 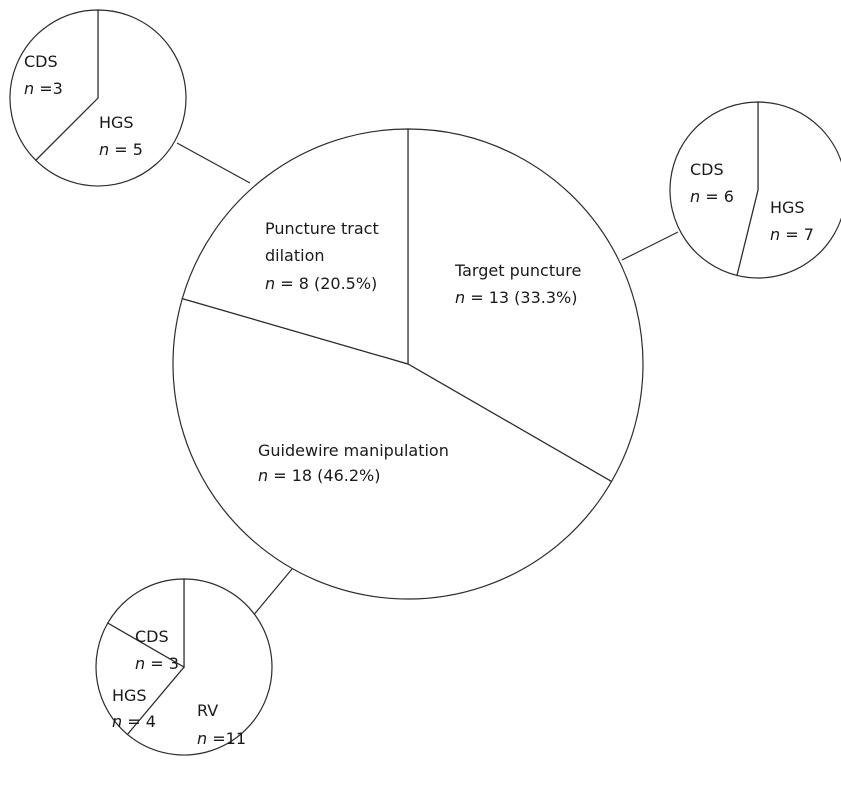 I want to click on guidewire-manipulation-breakdown-slice-hgs, so click(x=140, y=679).